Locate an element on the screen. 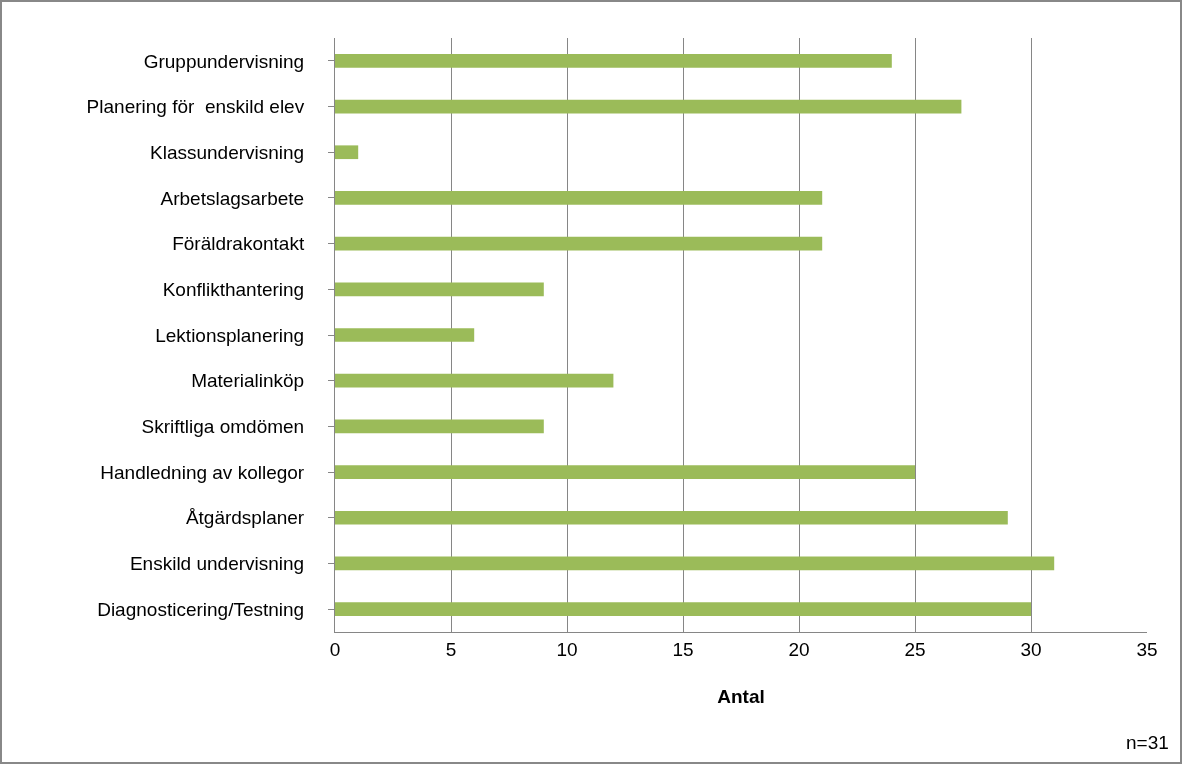 The width and height of the screenshot is (1182, 764). x-tick-label: 20 is located at coordinates (799, 649).